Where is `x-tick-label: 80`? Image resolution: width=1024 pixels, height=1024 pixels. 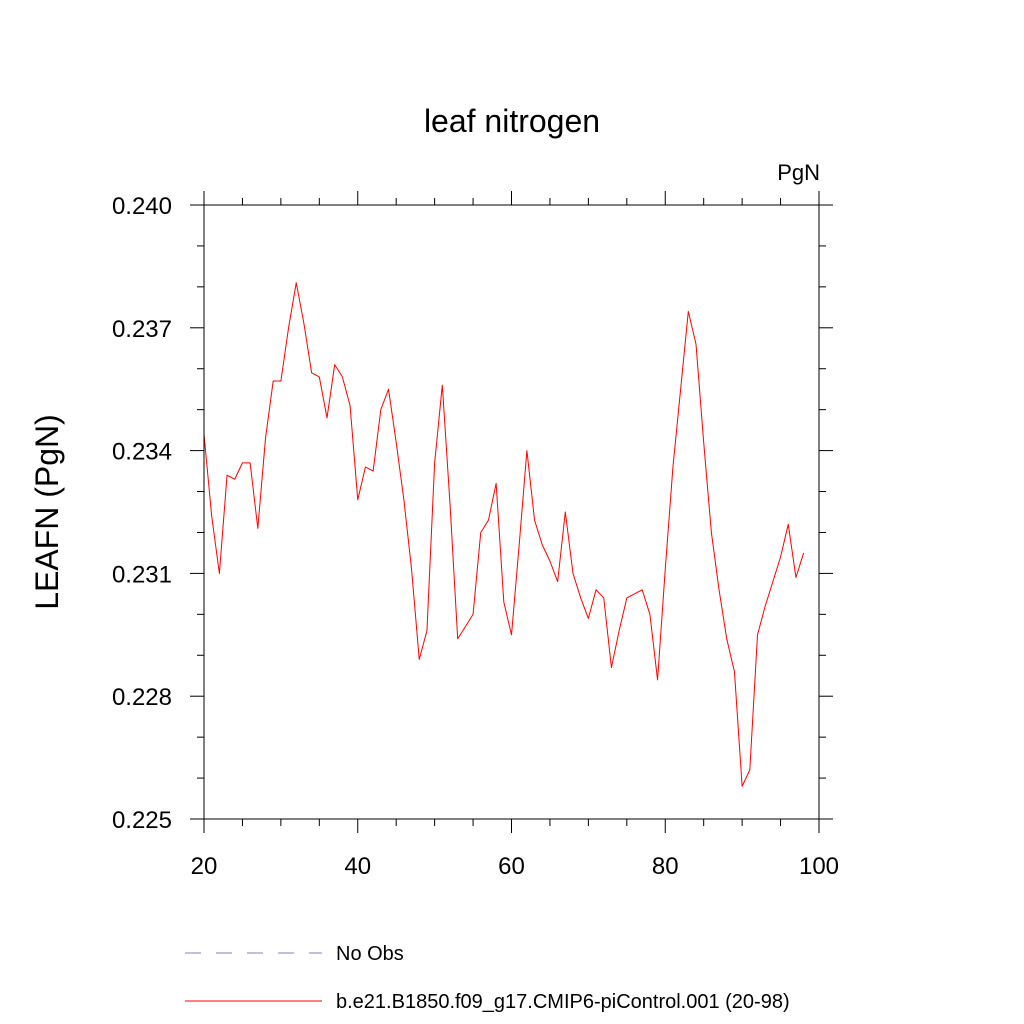
x-tick-label: 80 is located at coordinates (665, 866).